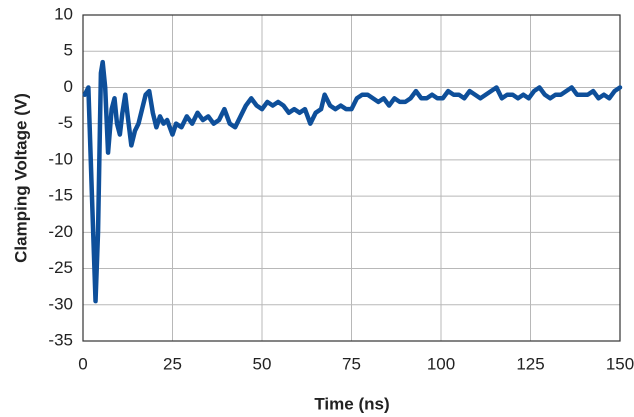 The height and width of the screenshot is (417, 634). I want to click on y-tick-label: -30, so click(60, 303).